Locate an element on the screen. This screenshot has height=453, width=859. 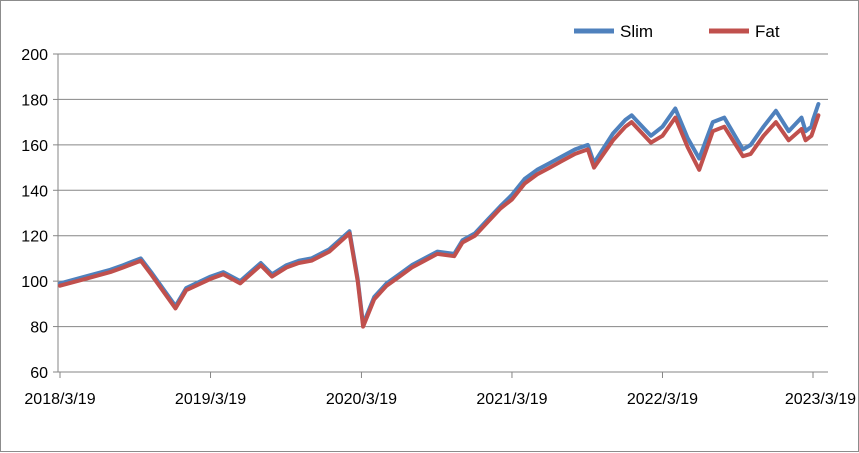
x-tick-label: 2018/3/19 is located at coordinates (59, 399).